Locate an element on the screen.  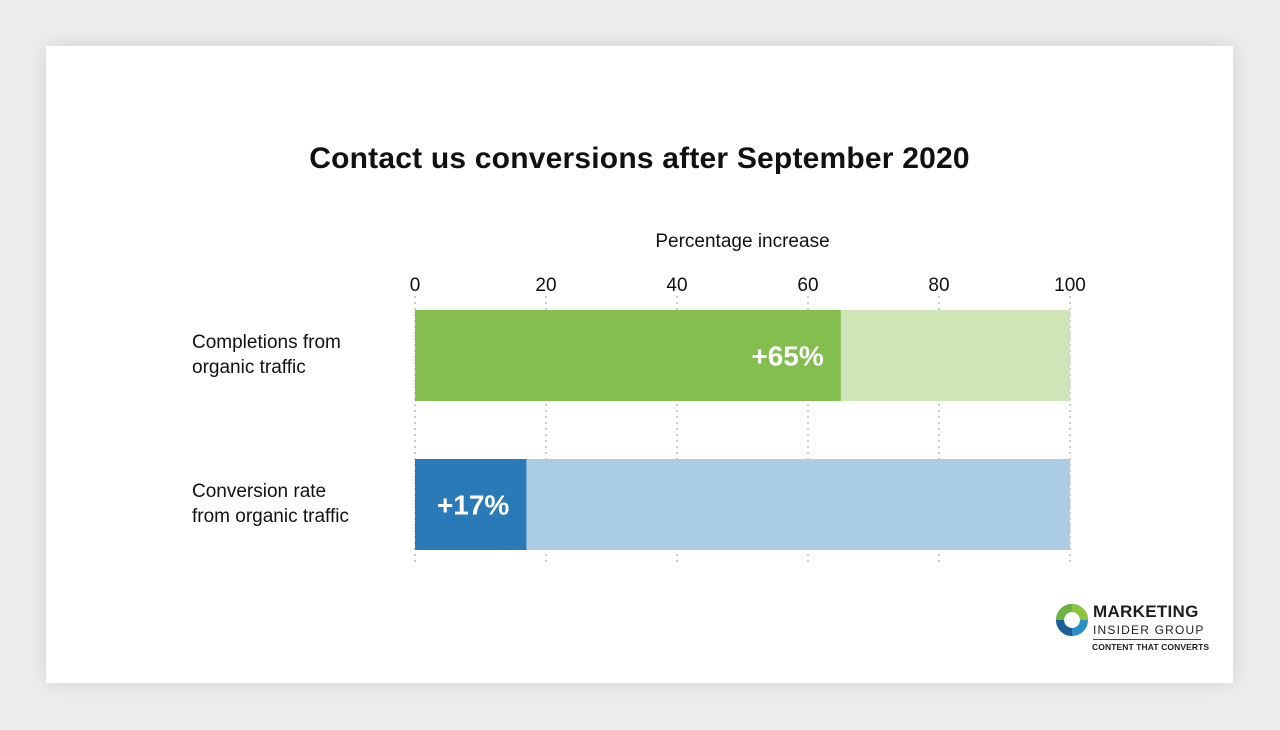
x-tick-label: 20 is located at coordinates (545, 285).